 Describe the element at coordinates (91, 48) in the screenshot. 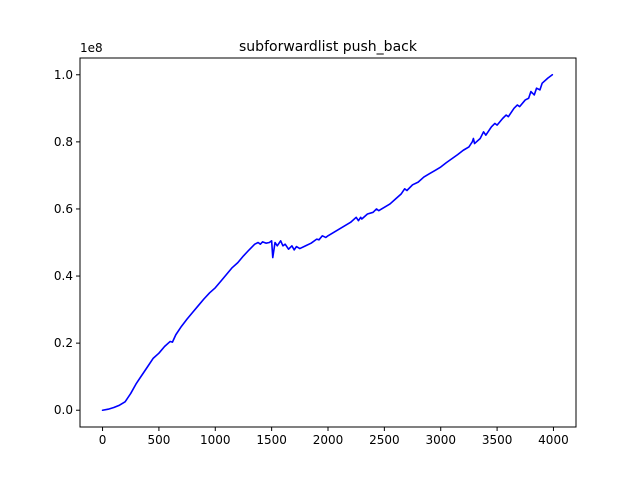

I see `y-axis-offset-label: 1e8` at that location.